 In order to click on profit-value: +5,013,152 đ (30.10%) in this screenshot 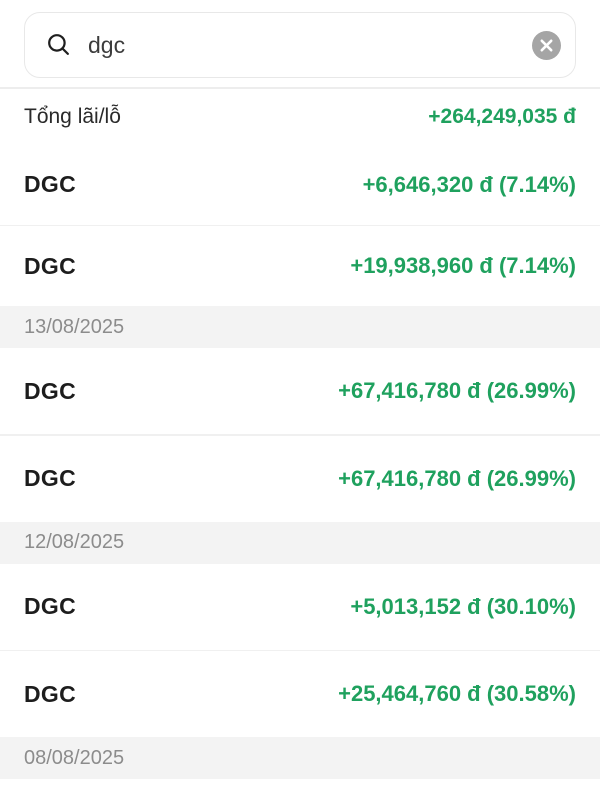, I will do `click(463, 606)`.